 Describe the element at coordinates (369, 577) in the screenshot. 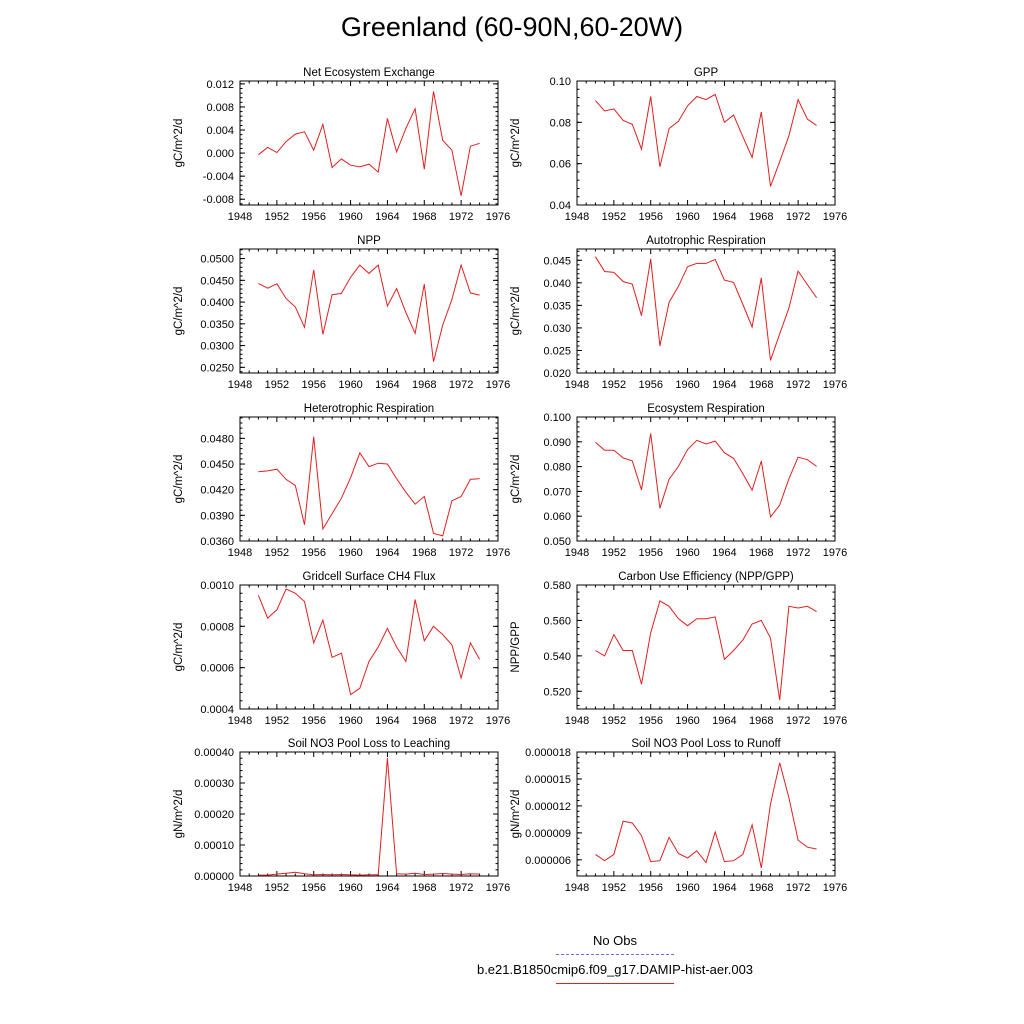

I see `chart-title: Gridcell Surface CH4 Flux` at that location.